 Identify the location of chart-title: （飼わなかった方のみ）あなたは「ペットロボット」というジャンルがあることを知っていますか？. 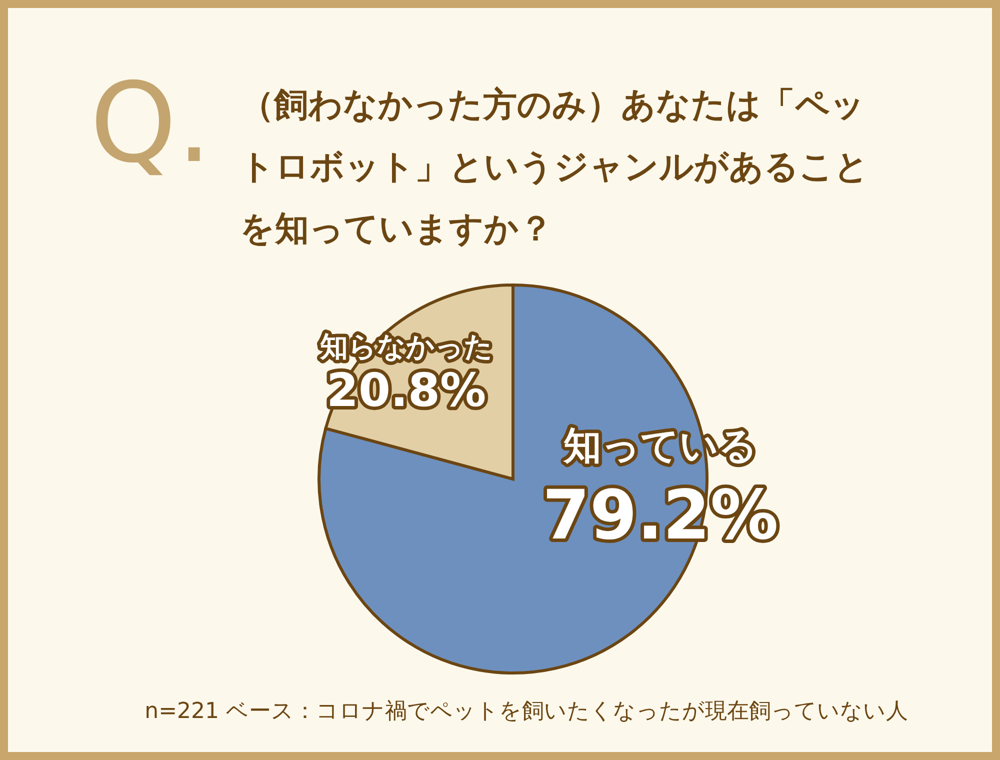
(555, 167).